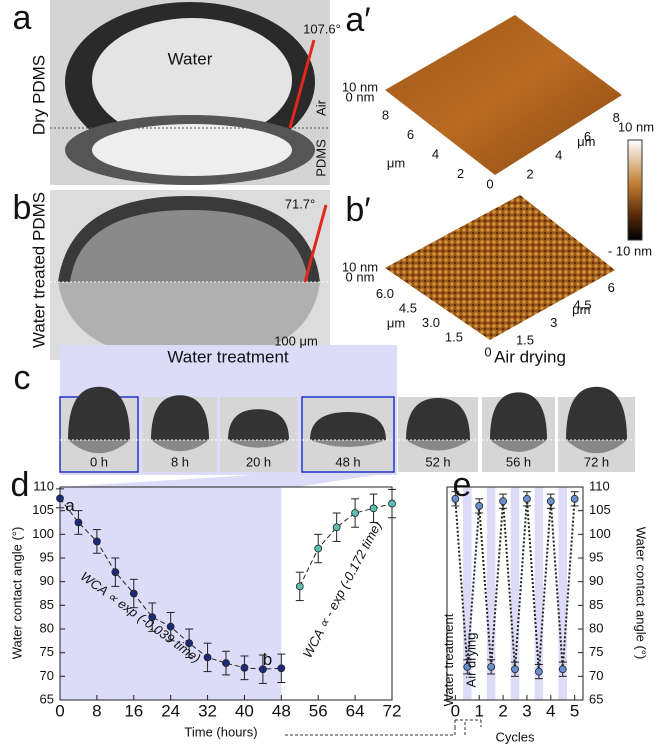  I want to click on afm-surface-b, so click(500, 267).